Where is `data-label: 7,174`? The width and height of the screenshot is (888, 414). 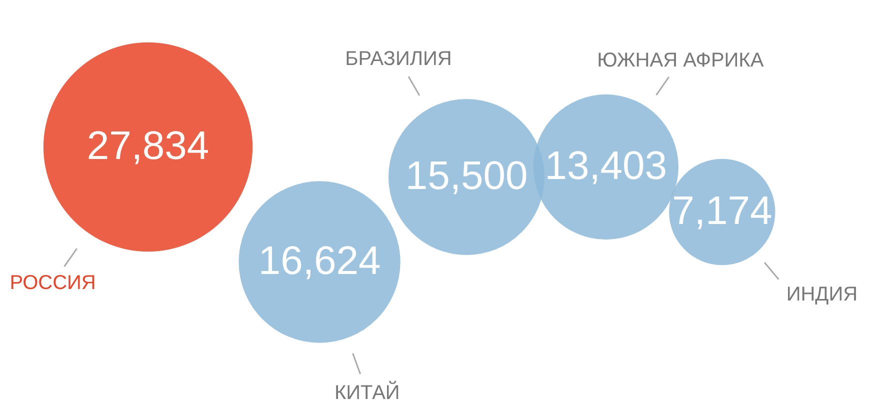 data-label: 7,174 is located at coordinates (722, 211).